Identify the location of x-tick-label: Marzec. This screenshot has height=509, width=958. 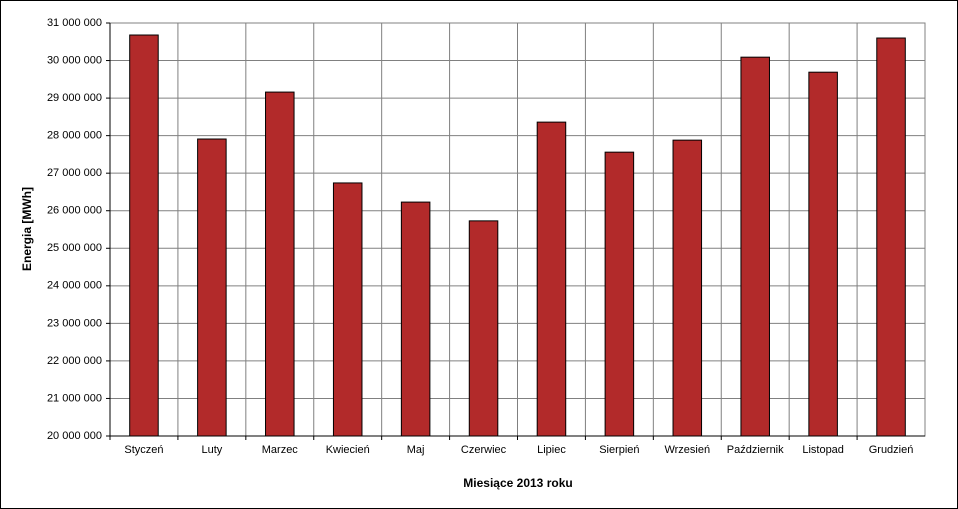
(280, 450).